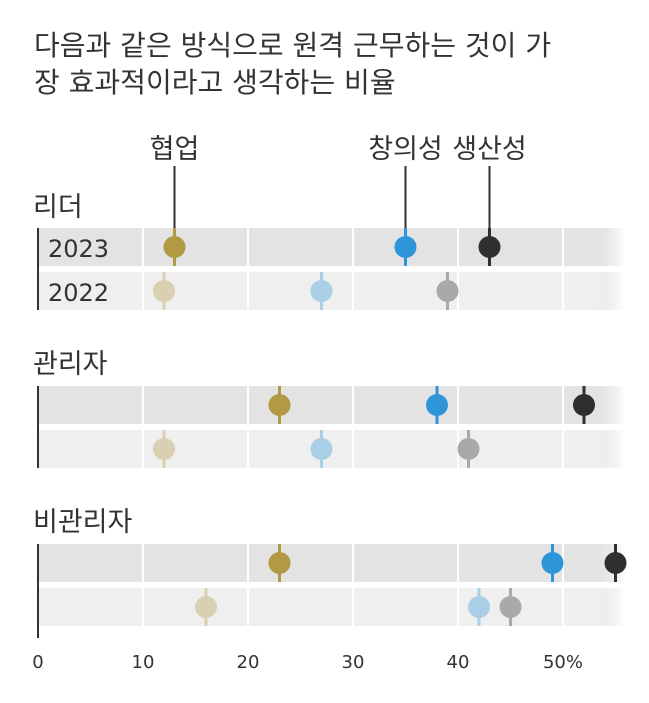 This screenshot has height=703, width=649. What do you see at coordinates (563, 662) in the screenshot?
I see `x-tick-label: 50%` at bounding box center [563, 662].